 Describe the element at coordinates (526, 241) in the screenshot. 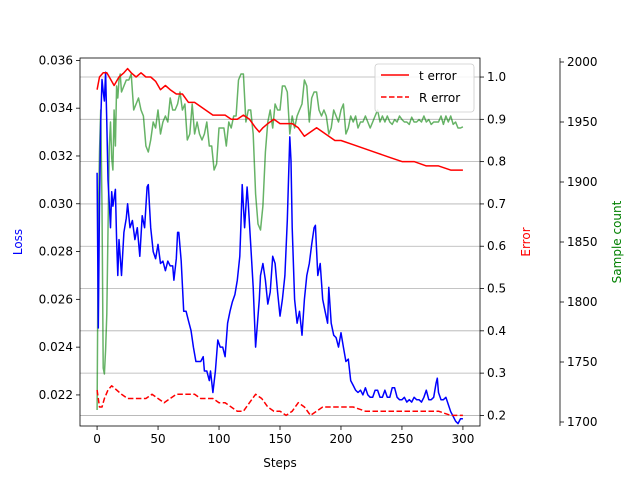

I see `error-axis-label: Error` at that location.